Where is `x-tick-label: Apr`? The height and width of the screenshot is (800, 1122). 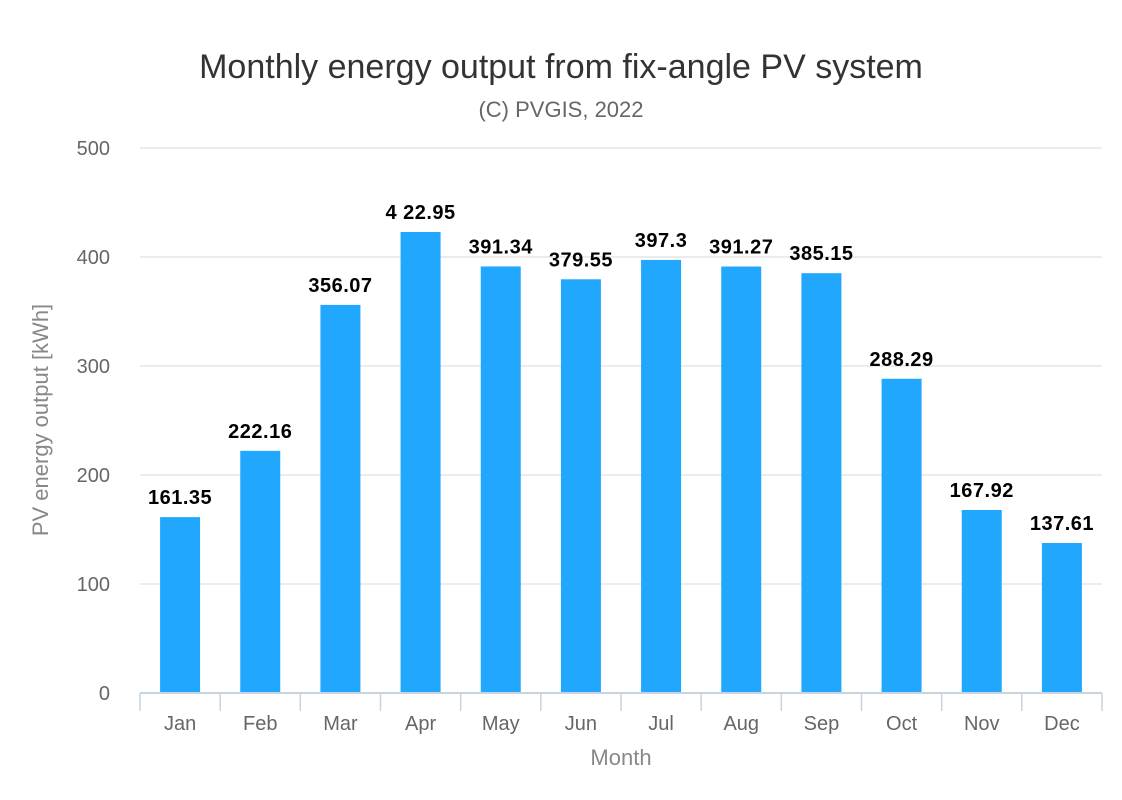
x-tick-label: Apr is located at coordinates (420, 724).